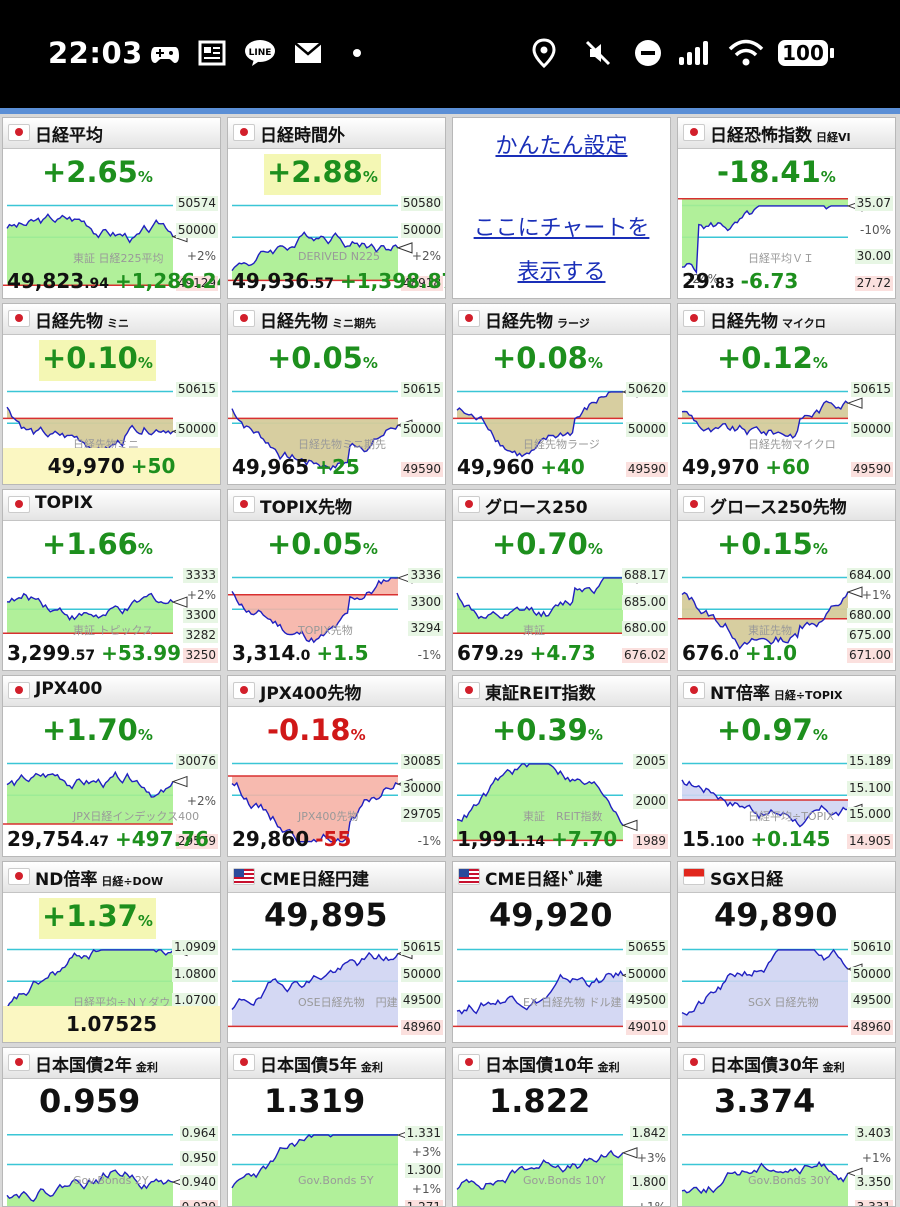  I want to click on axis-label: 49590, so click(421, 469).